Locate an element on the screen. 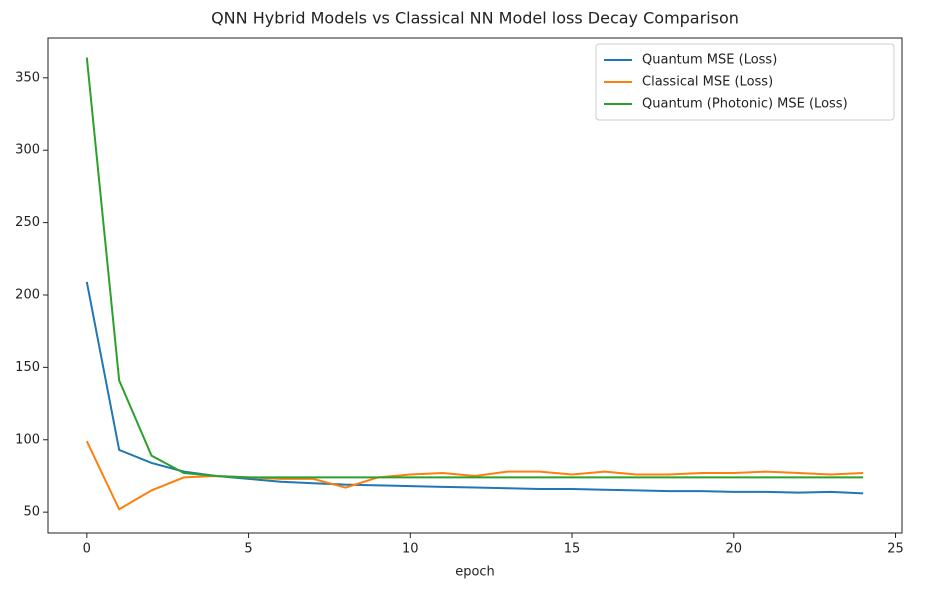 The height and width of the screenshot is (590, 941). x-tick-label: 0 is located at coordinates (87, 549).